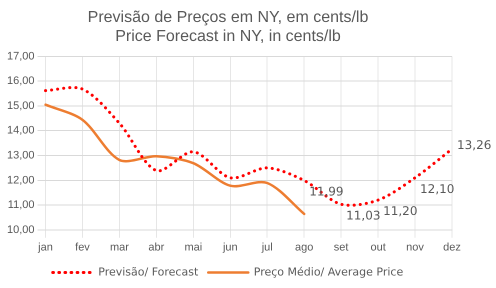  I want to click on x-tick-label: jan, so click(45, 247).